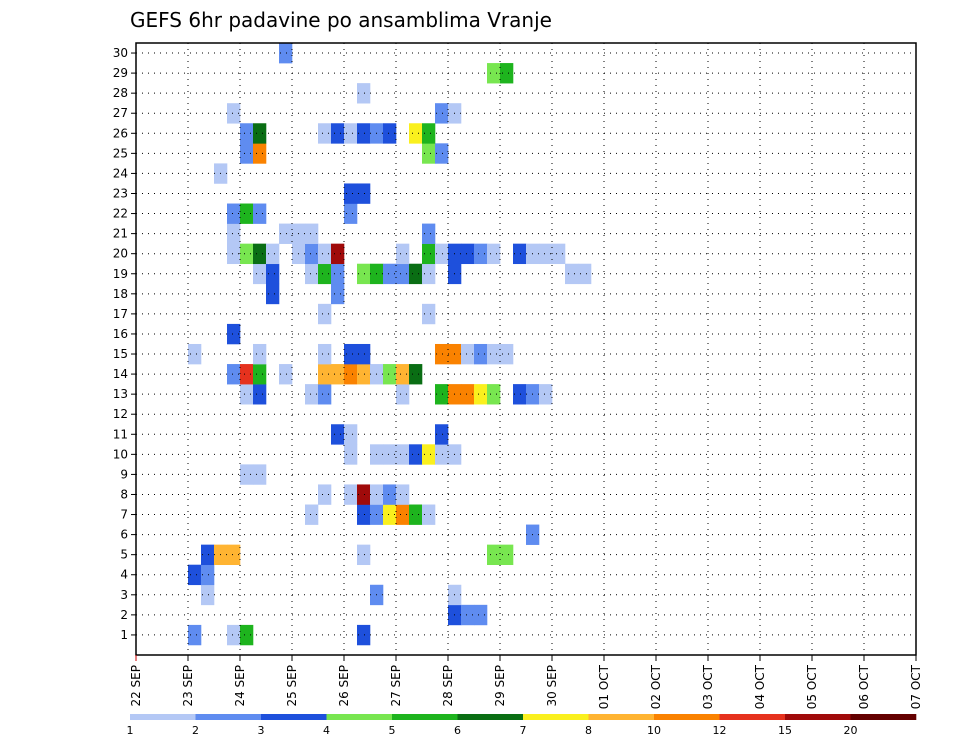  What do you see at coordinates (124, 595) in the screenshot?
I see `y-tick-label: 3` at bounding box center [124, 595].